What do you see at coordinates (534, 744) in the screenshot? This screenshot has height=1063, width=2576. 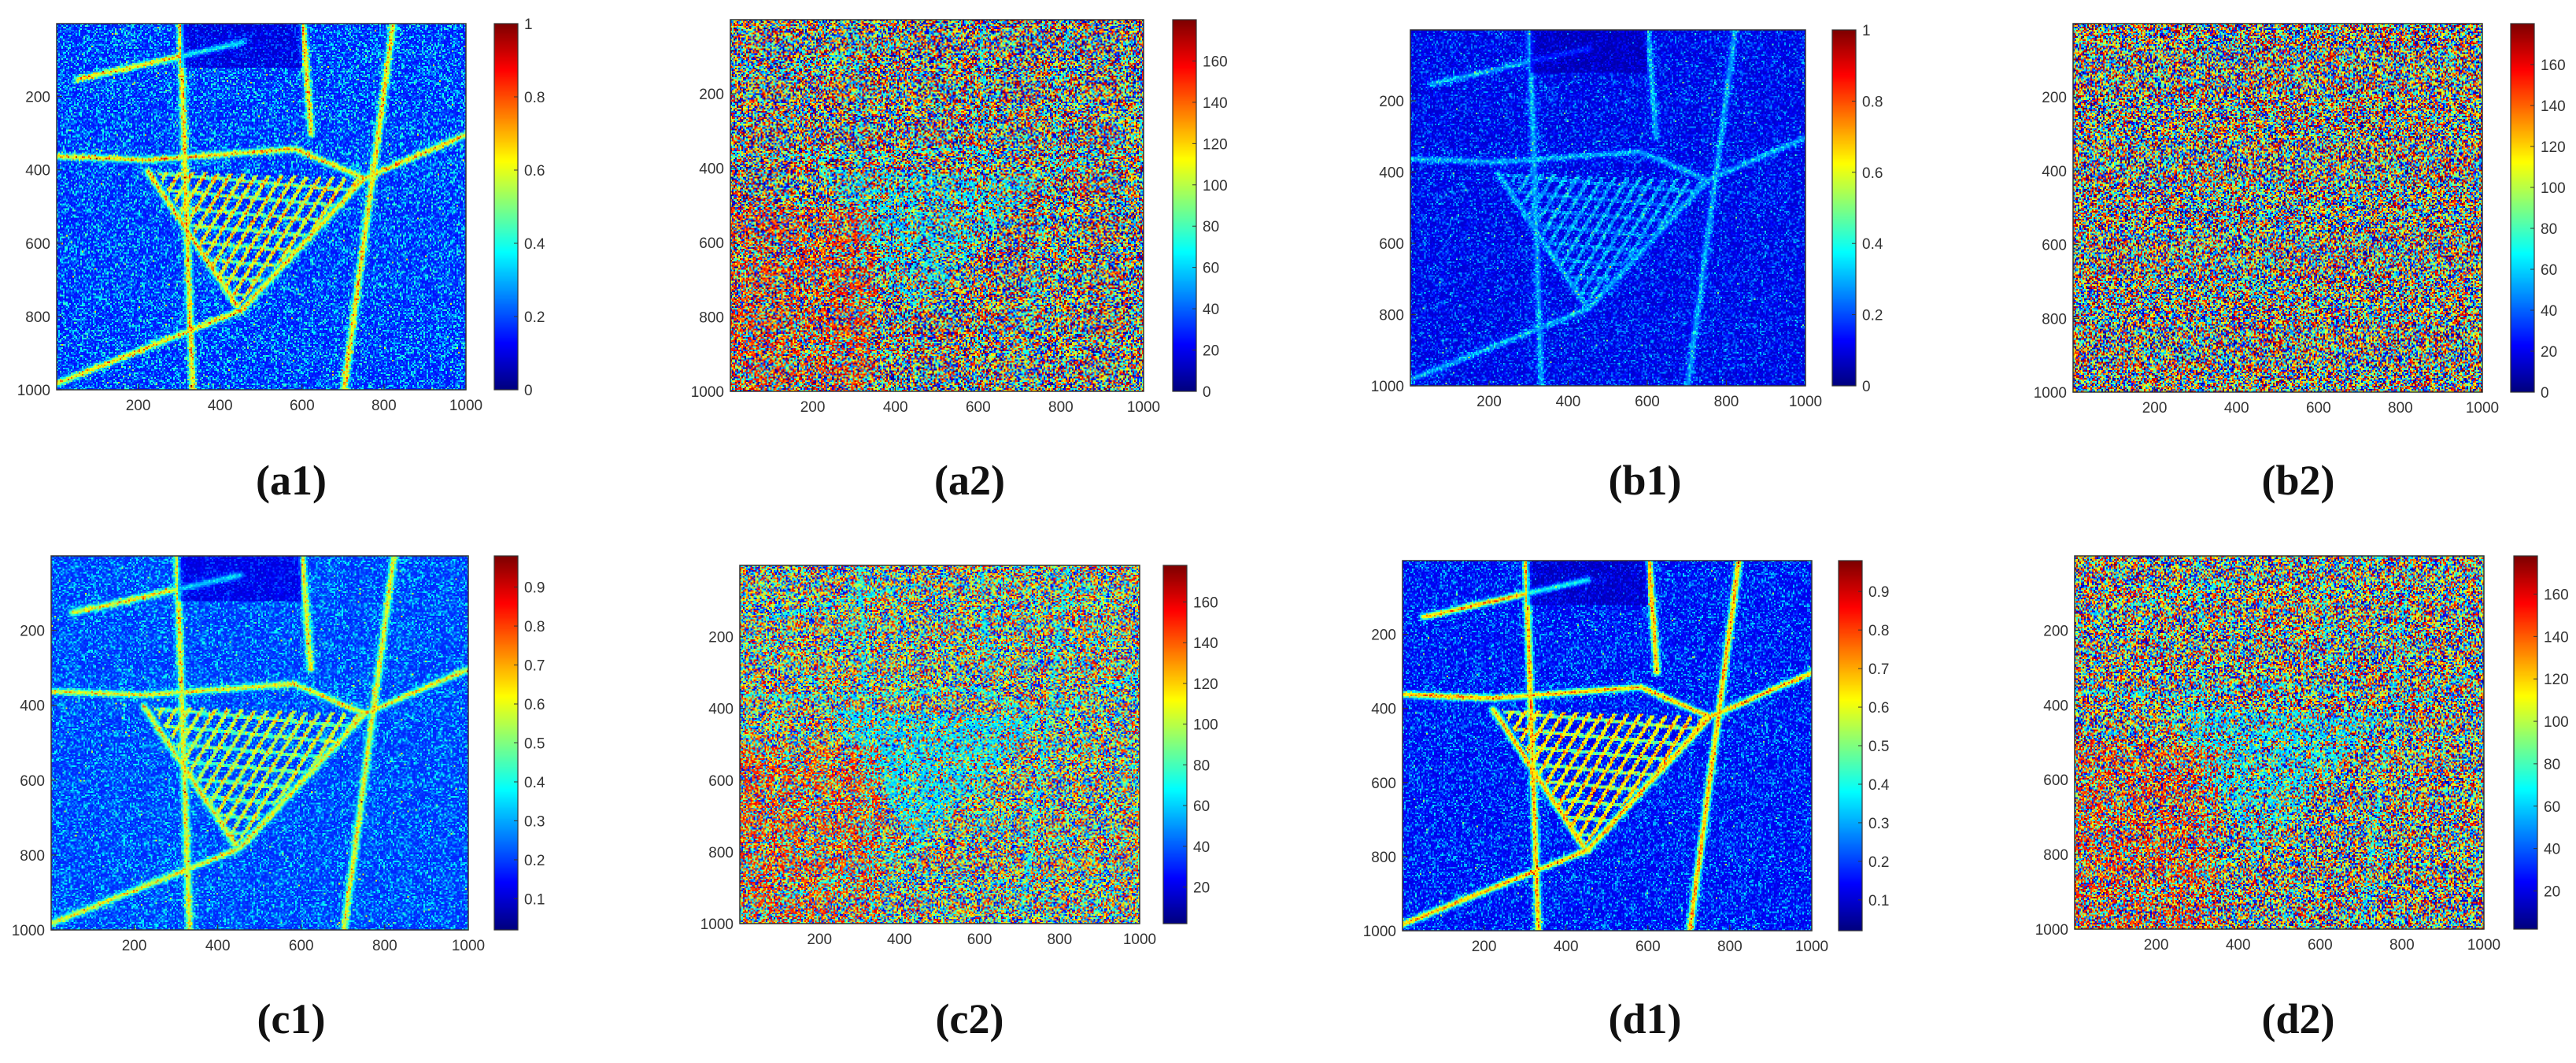 I see `colorbar-tick-label: 0.5` at bounding box center [534, 744].